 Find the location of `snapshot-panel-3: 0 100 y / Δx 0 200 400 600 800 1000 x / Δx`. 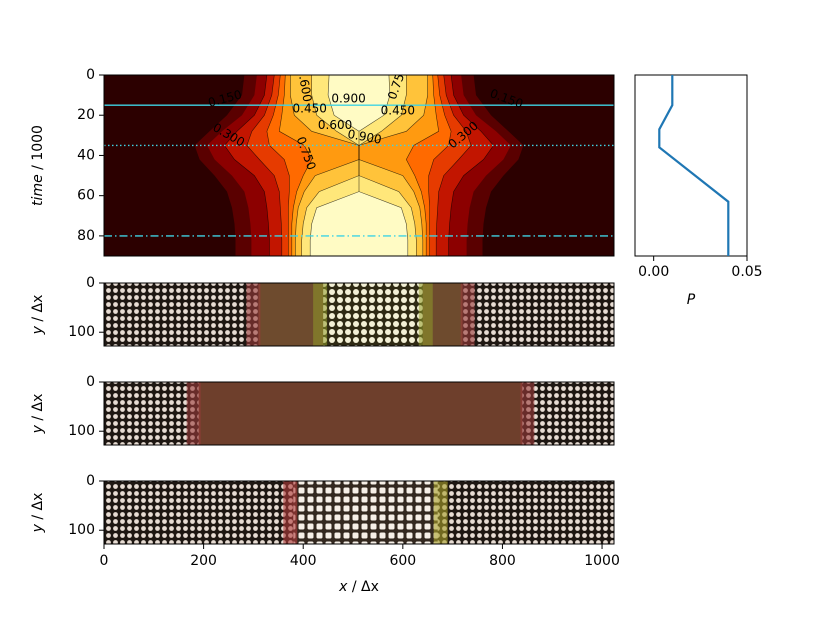

snapshot-panel-3: 0 100 y / Δx 0 200 400 600 800 1000 x / Δx is located at coordinates (325, 534).